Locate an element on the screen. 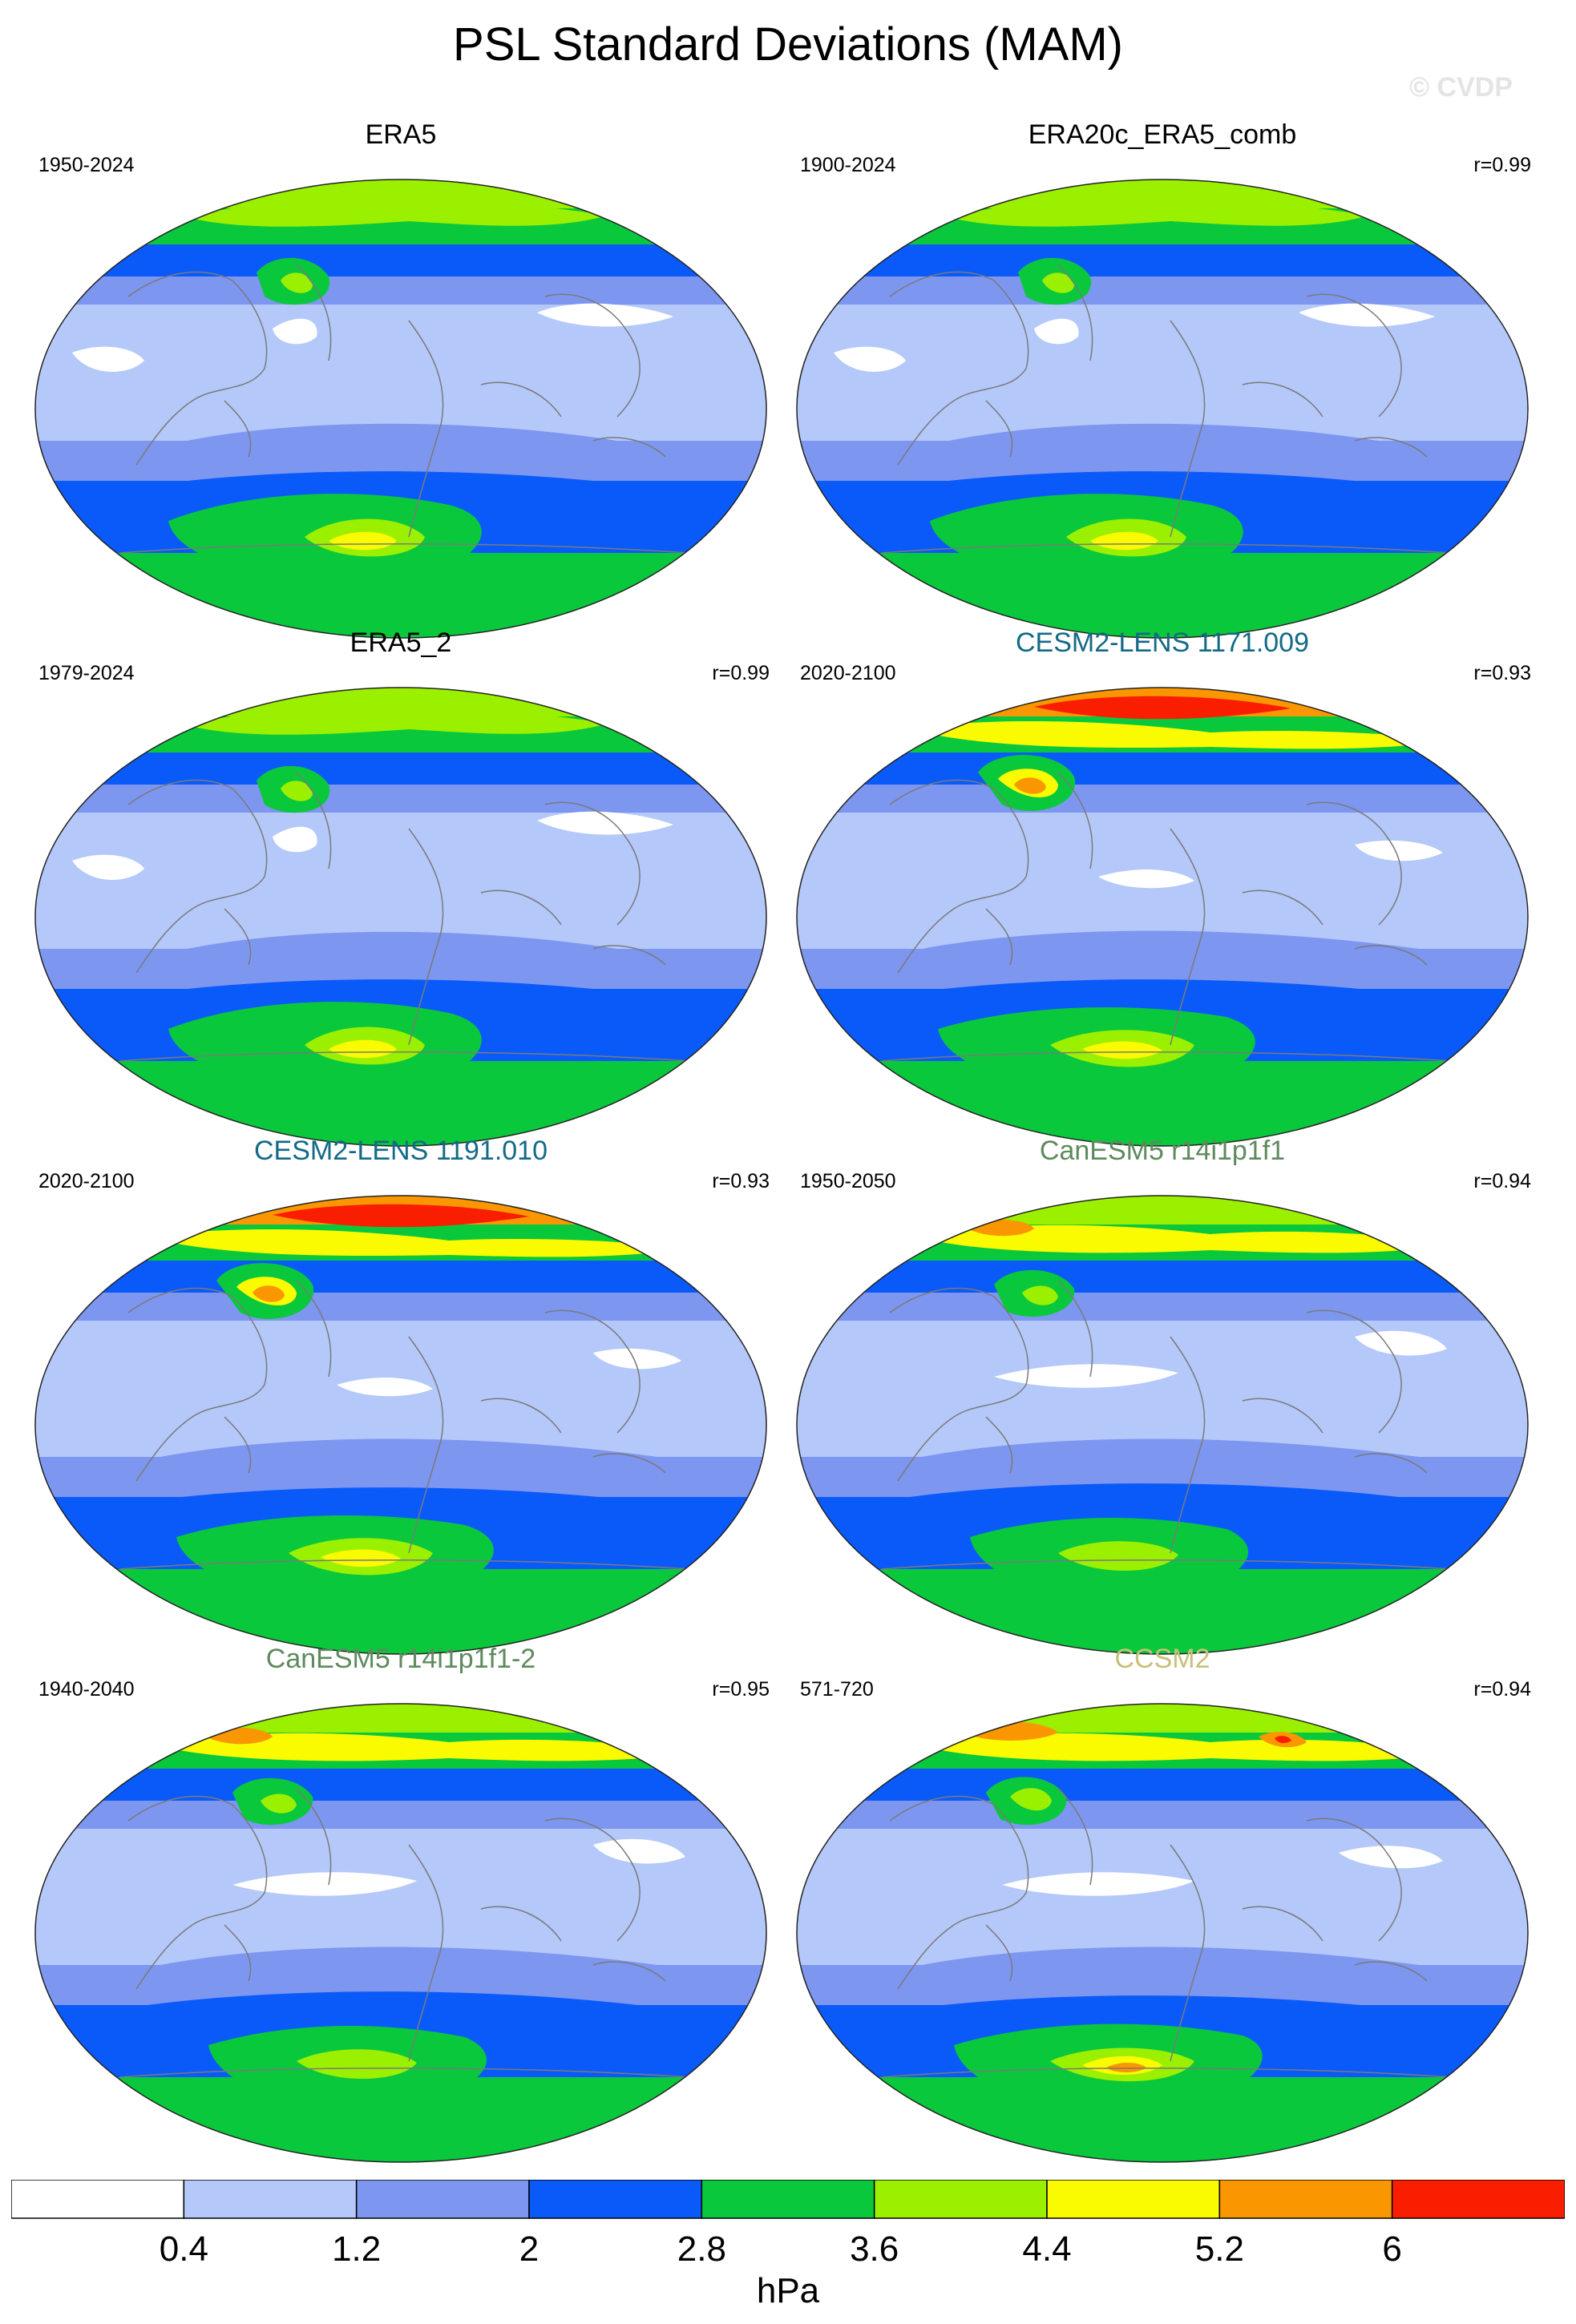 The height and width of the screenshot is (2324, 1576). panel-title: ERA5 is located at coordinates (401, 134).